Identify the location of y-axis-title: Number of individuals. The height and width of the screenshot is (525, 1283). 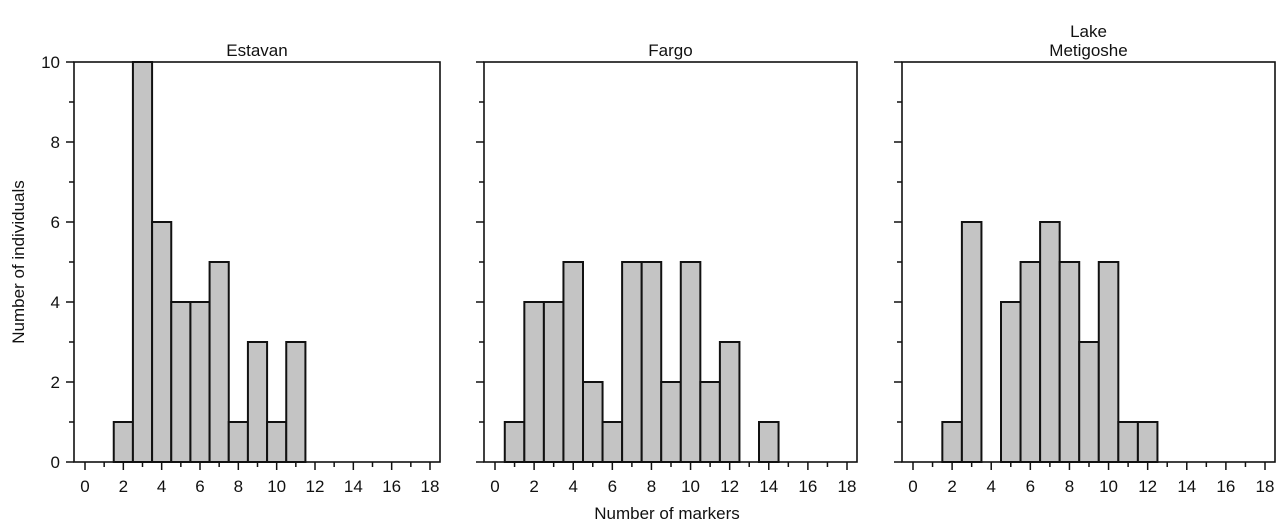
(18, 261).